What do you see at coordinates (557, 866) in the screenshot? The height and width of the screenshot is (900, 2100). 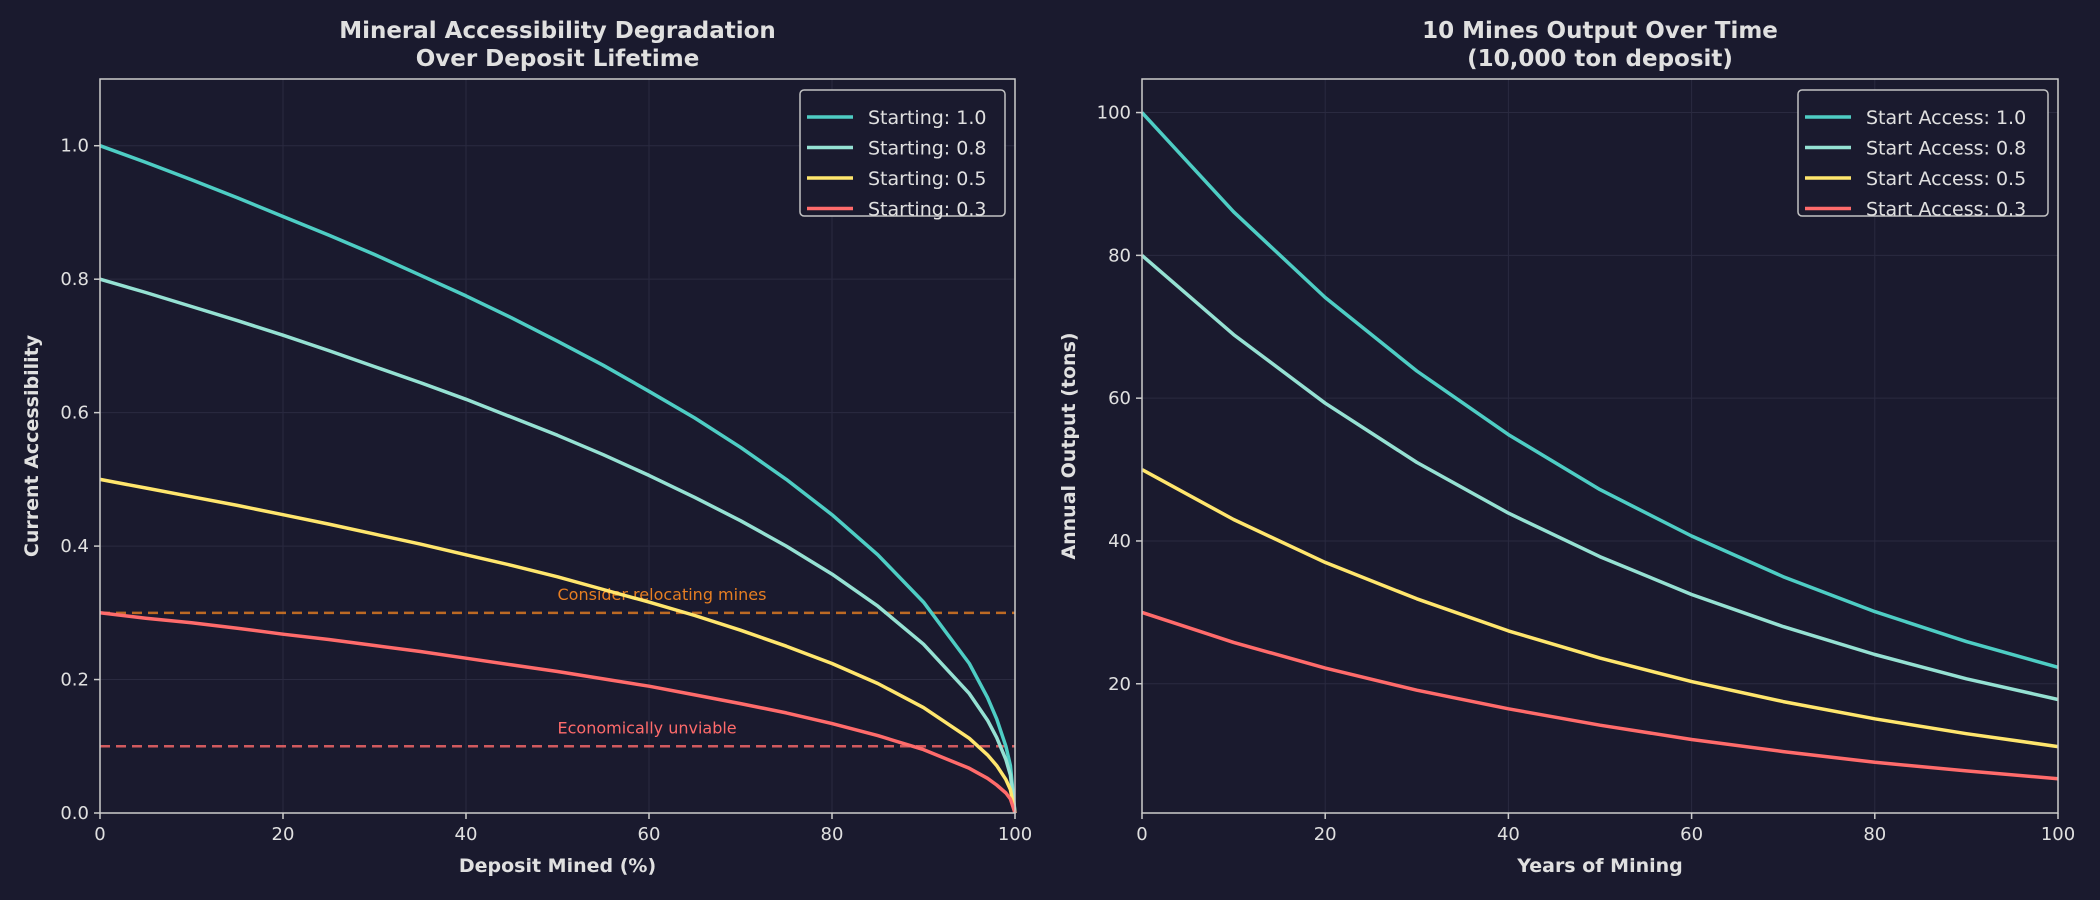 I see `x-axis-label: Deposit Mined (%)` at bounding box center [557, 866].